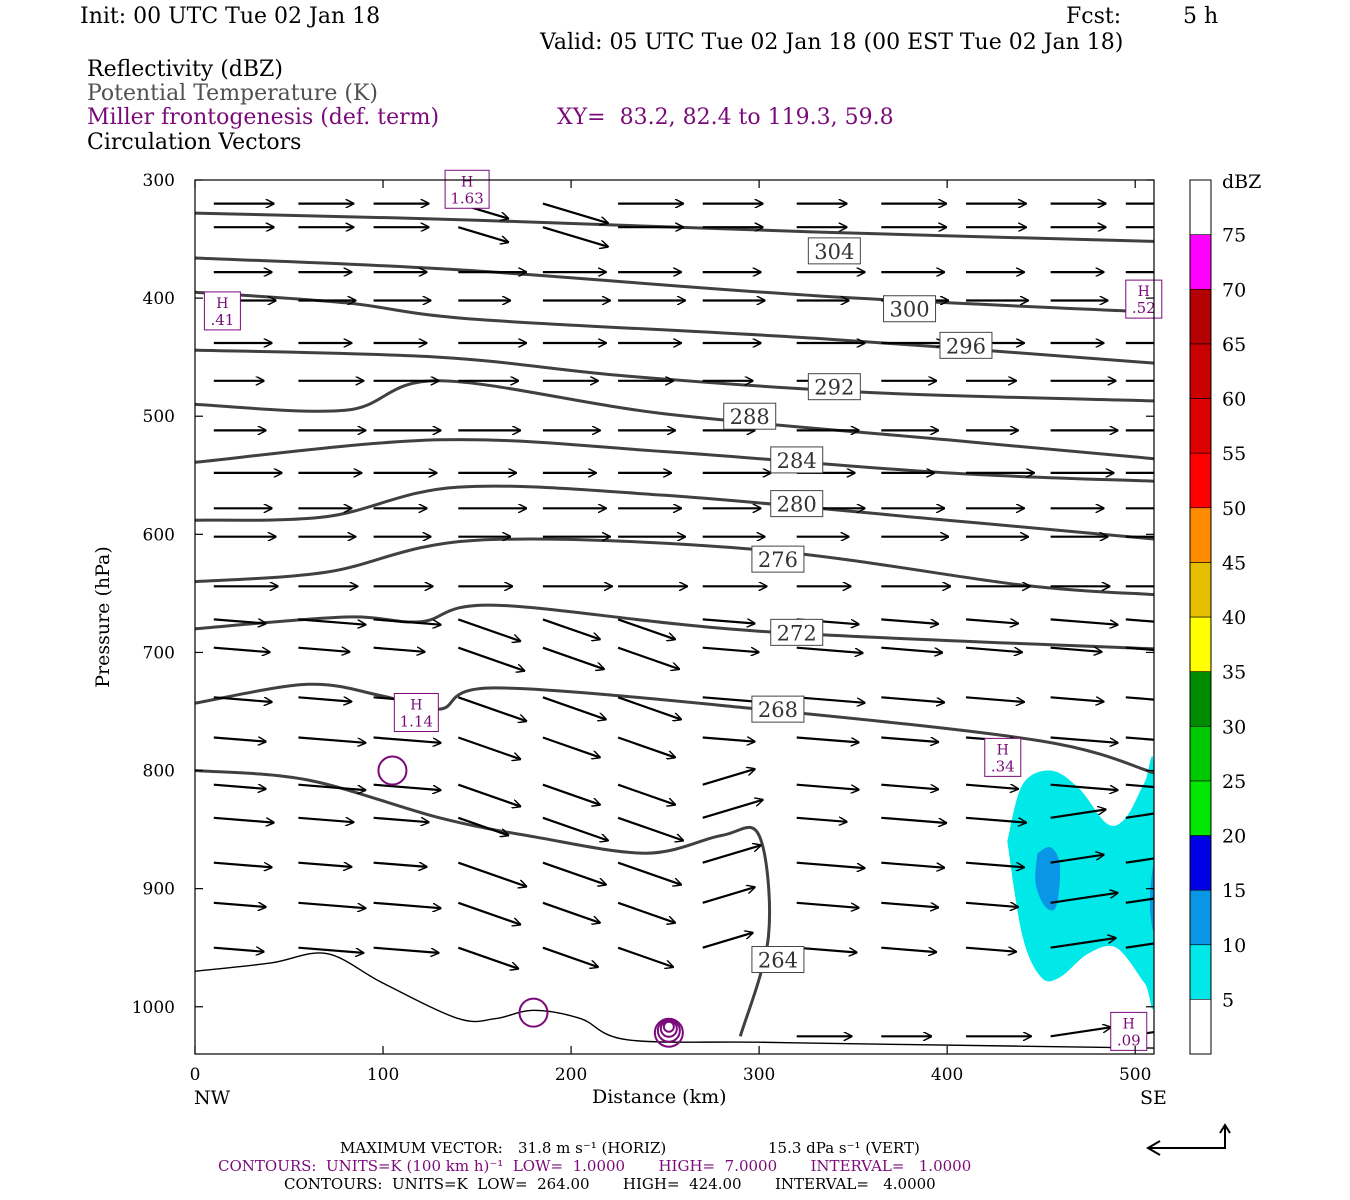 Image resolution: width=1350 pixels, height=1200 pixels. I want to click on isentrope-label-300: 300, so click(910, 309).